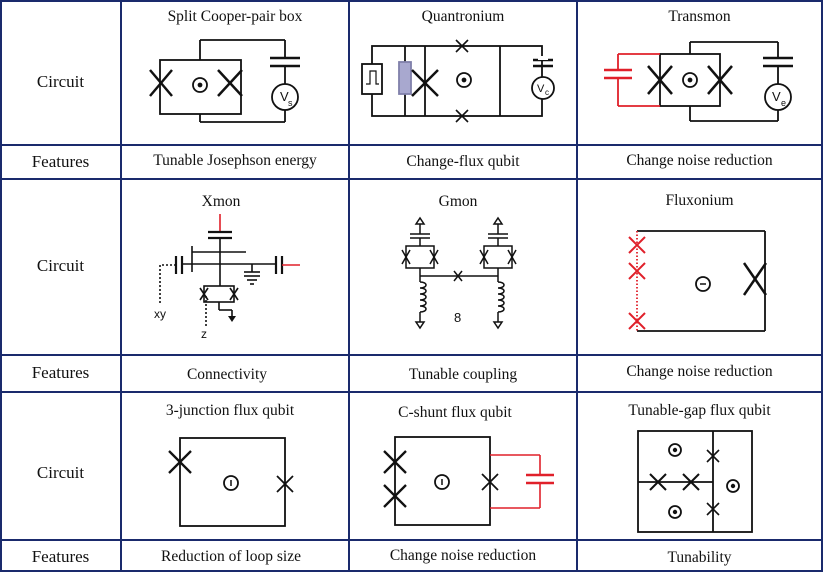  I want to click on c-shunt-flux-qubit-circuit, so click(441, 481).